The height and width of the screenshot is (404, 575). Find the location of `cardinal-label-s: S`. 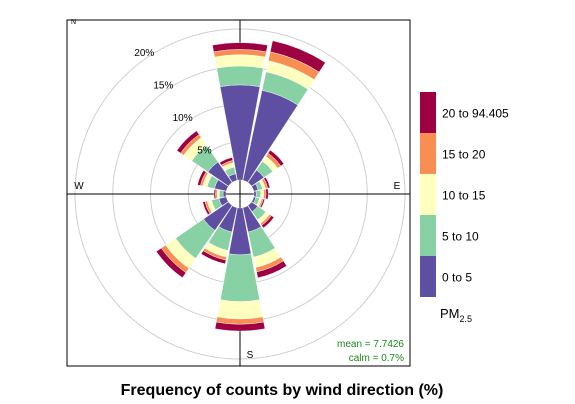

cardinal-label-s: S is located at coordinates (250, 355).